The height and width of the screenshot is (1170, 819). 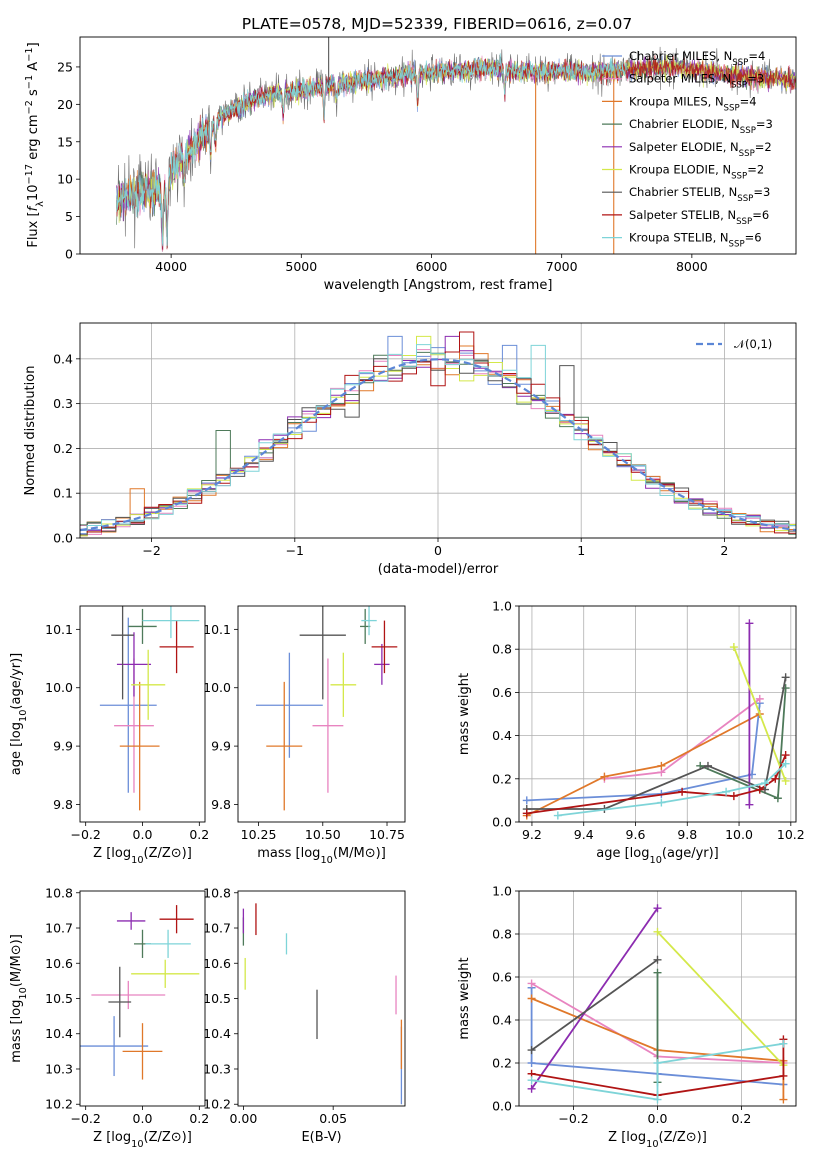 What do you see at coordinates (432, 266) in the screenshot?
I see `x-tick-label: 6000` at bounding box center [432, 266].